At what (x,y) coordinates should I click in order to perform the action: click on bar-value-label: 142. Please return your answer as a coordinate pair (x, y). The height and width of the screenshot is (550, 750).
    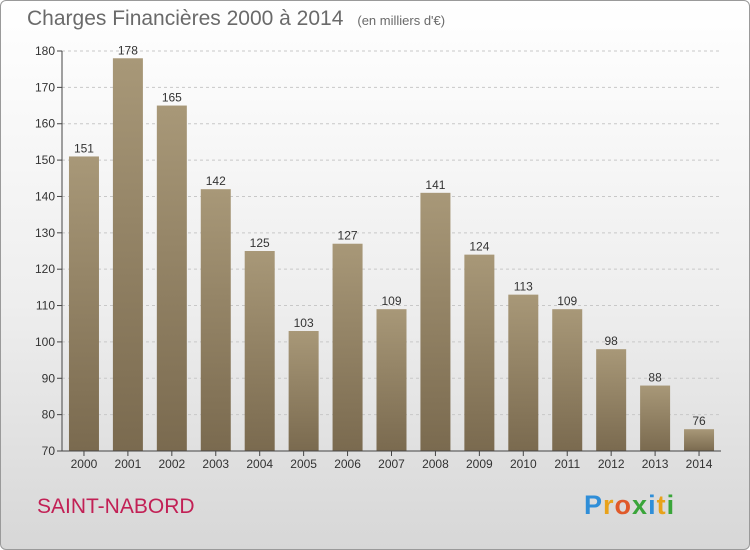
    Looking at the image, I should click on (216, 181).